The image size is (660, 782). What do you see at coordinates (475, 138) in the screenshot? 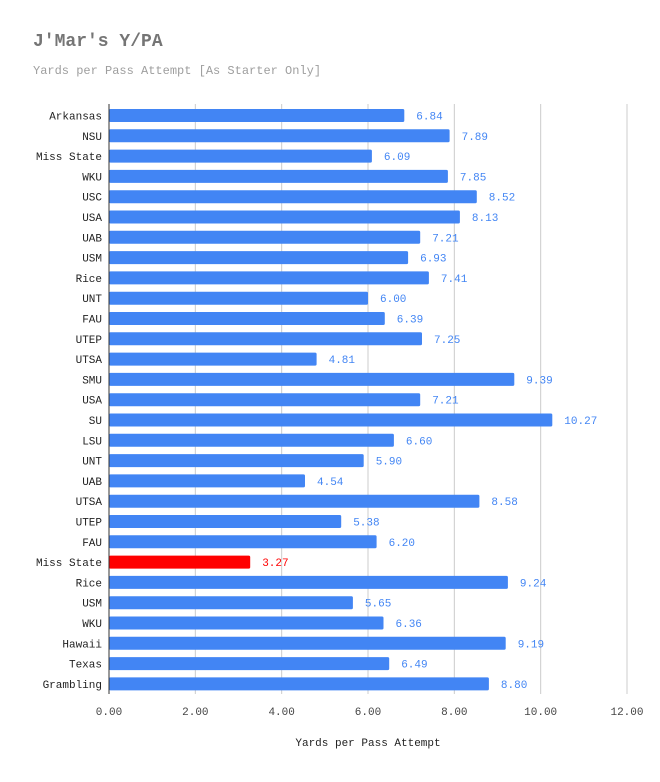
I see `bar-value-label: 7.89` at bounding box center [475, 138].